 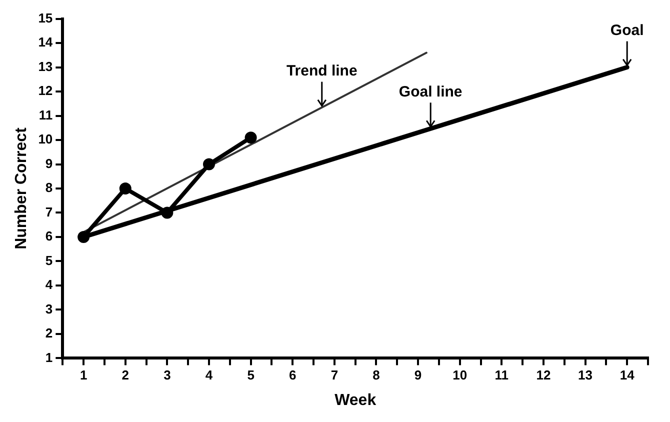 What do you see at coordinates (45, 139) in the screenshot?
I see `y-tick-label: 10` at bounding box center [45, 139].